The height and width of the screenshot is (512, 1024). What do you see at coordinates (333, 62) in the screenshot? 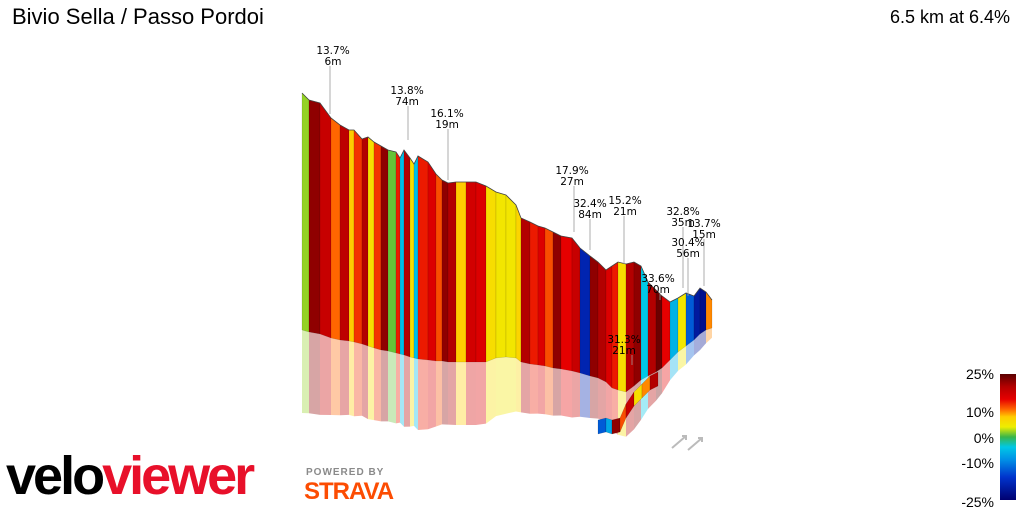
I see `annotation-length: 6m` at bounding box center [333, 62].